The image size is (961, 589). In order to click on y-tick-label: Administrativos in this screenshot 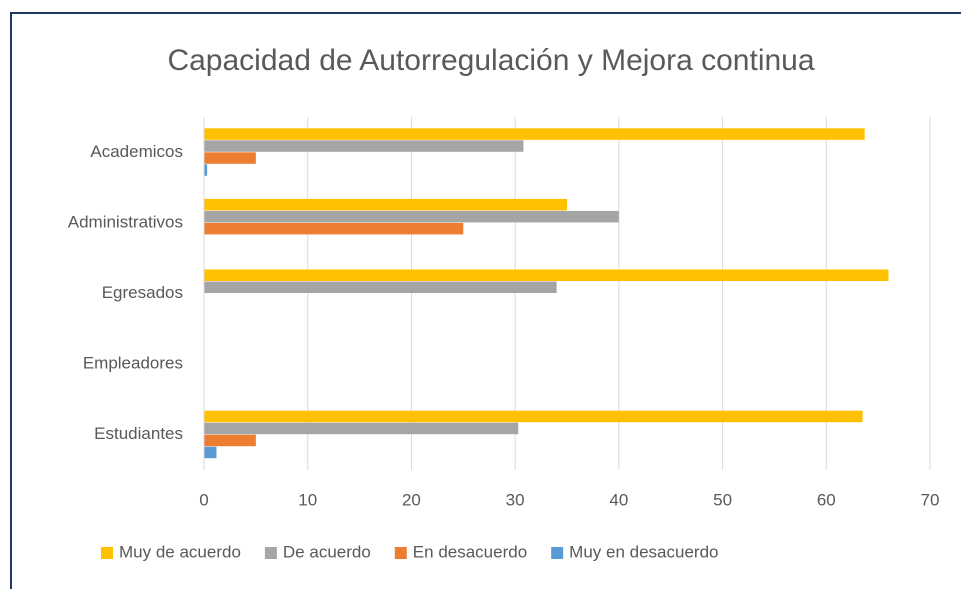, I will do `click(125, 221)`.